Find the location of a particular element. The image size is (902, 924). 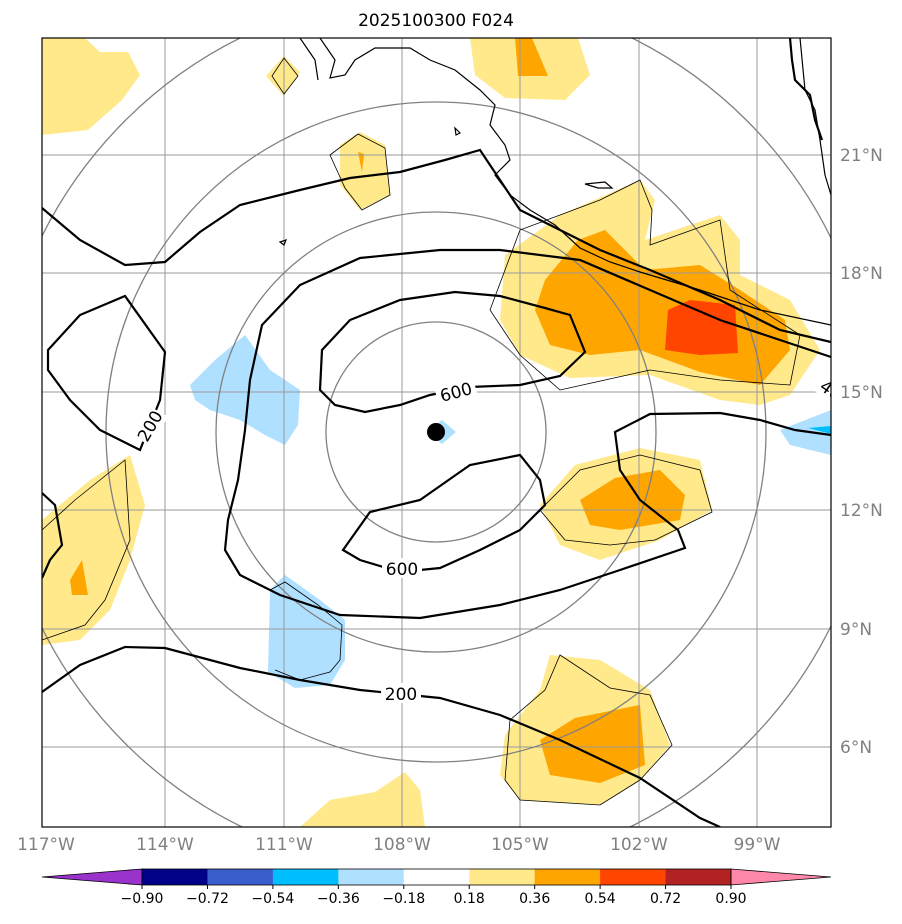

x-tick-99w: 99°W is located at coordinates (757, 845).